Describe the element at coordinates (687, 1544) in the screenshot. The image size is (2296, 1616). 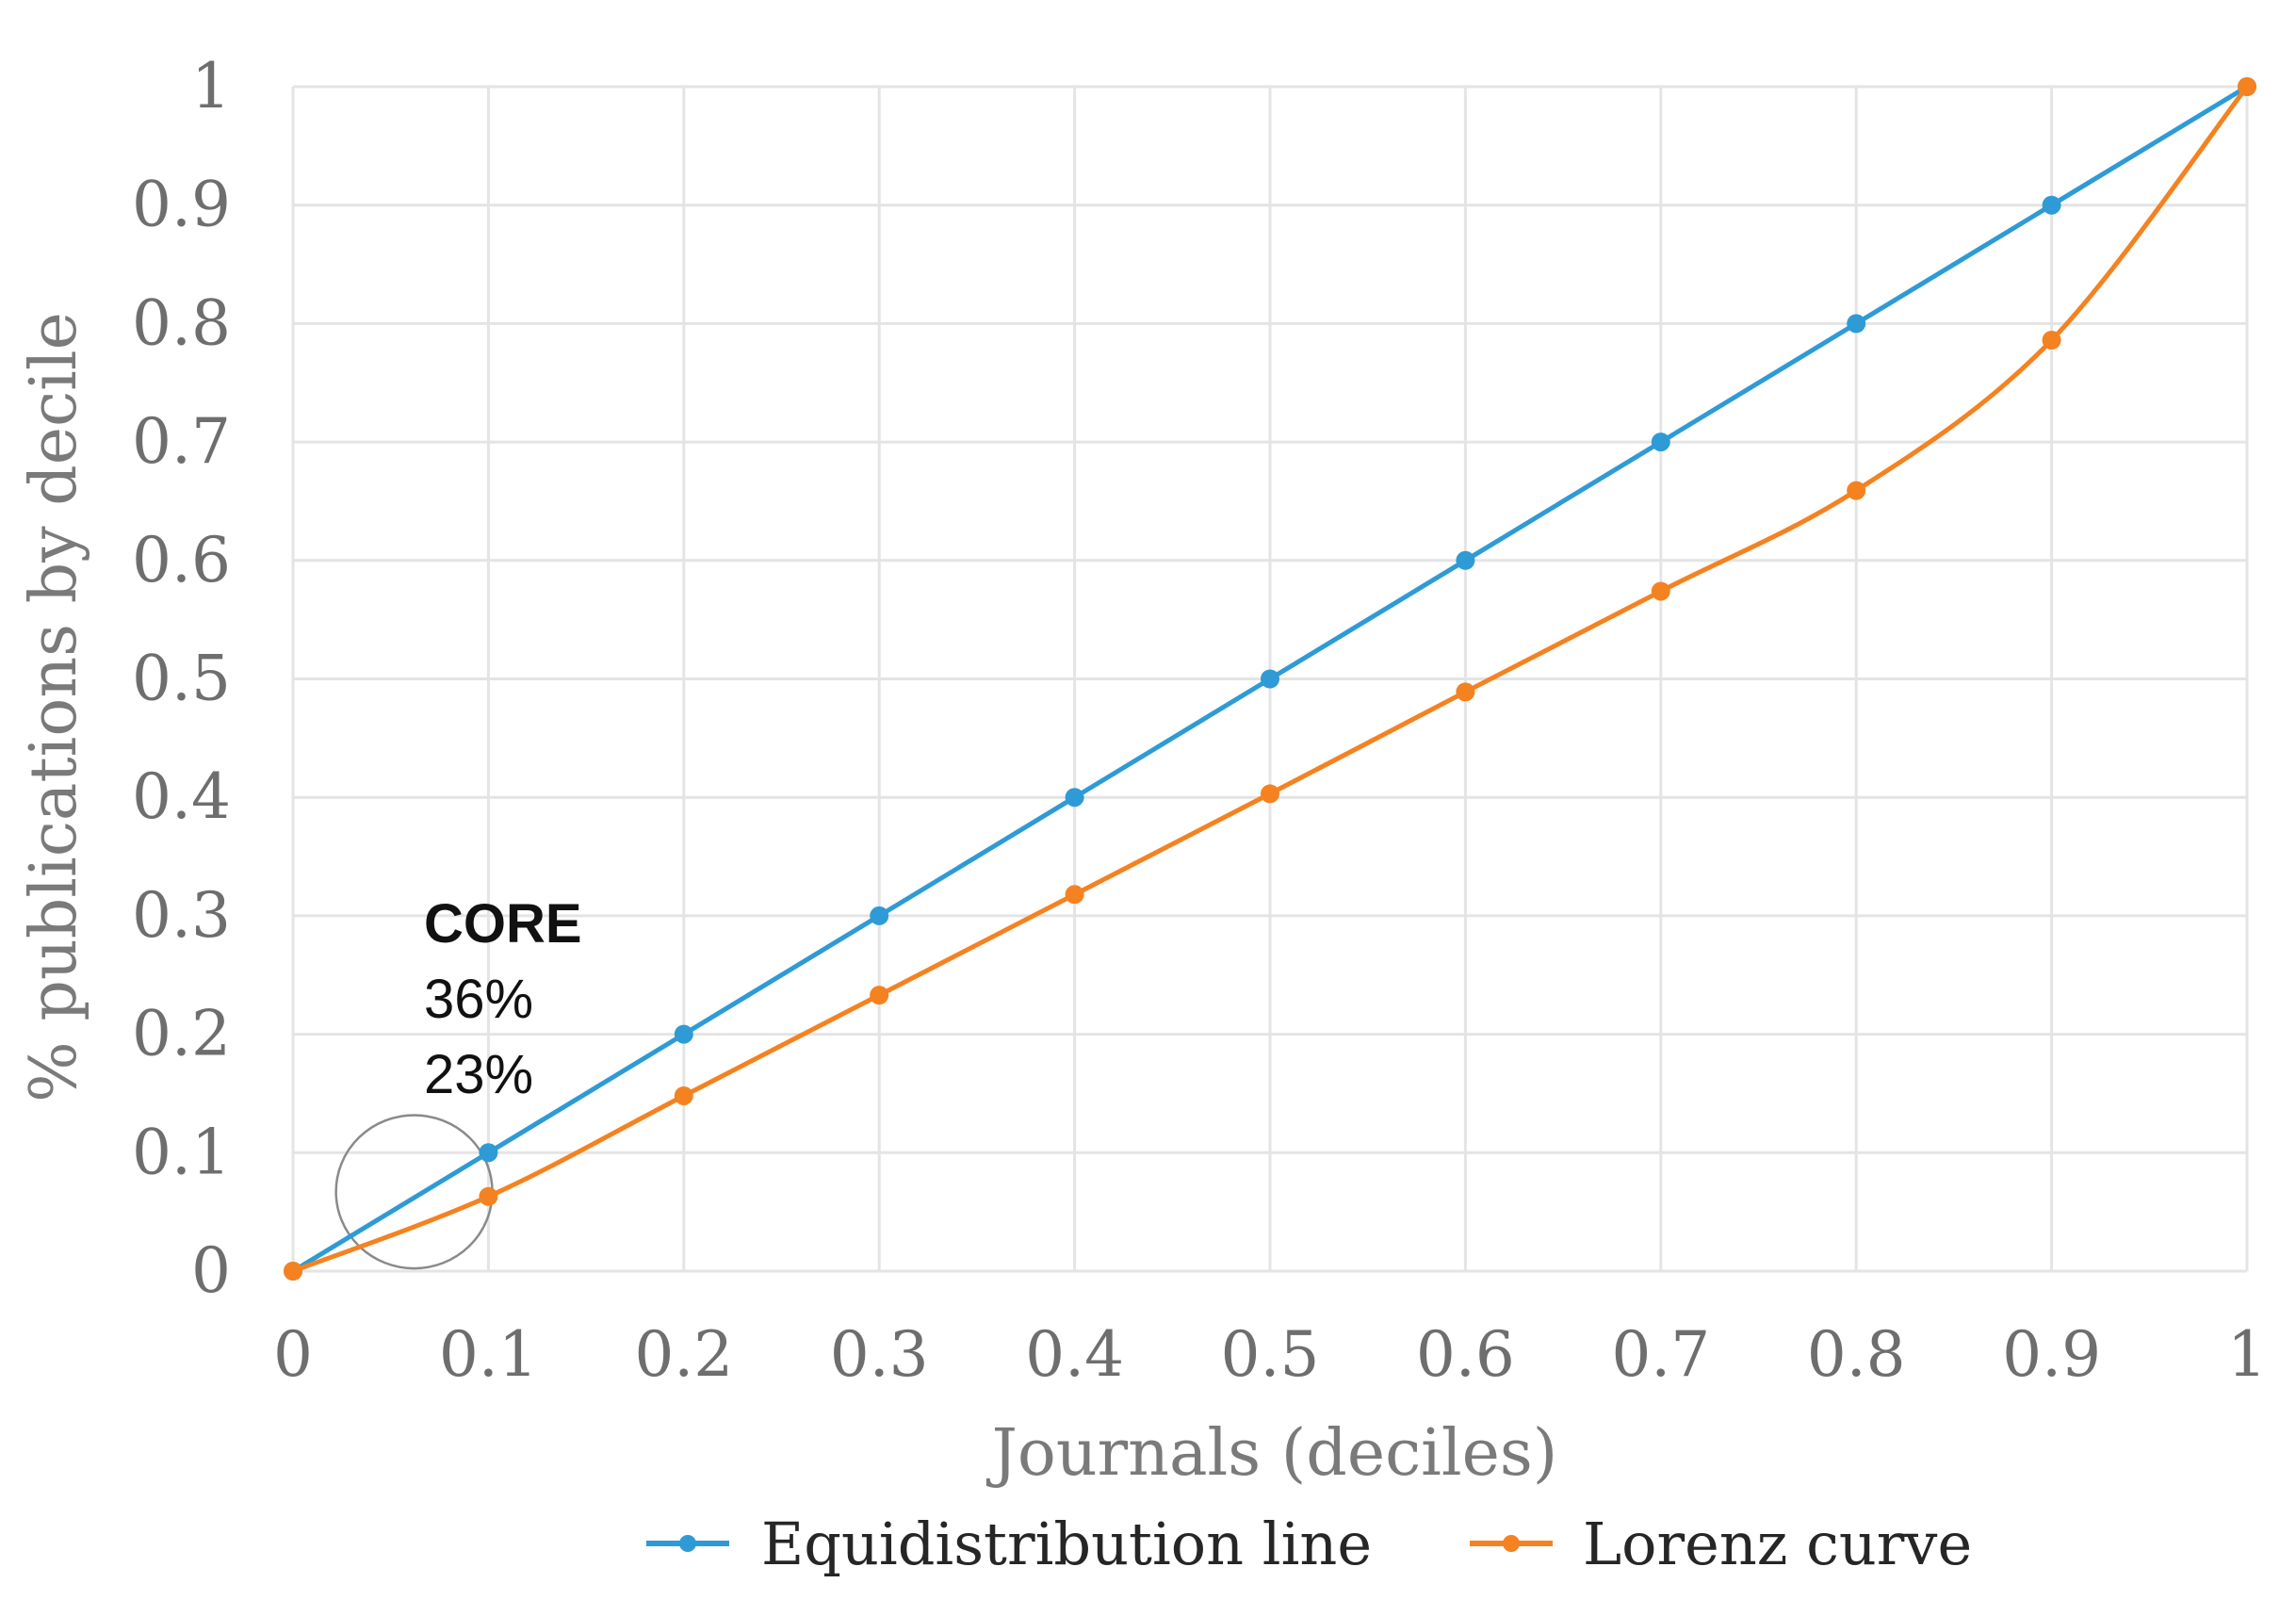
I see `legend-dot-equidistribution` at that location.